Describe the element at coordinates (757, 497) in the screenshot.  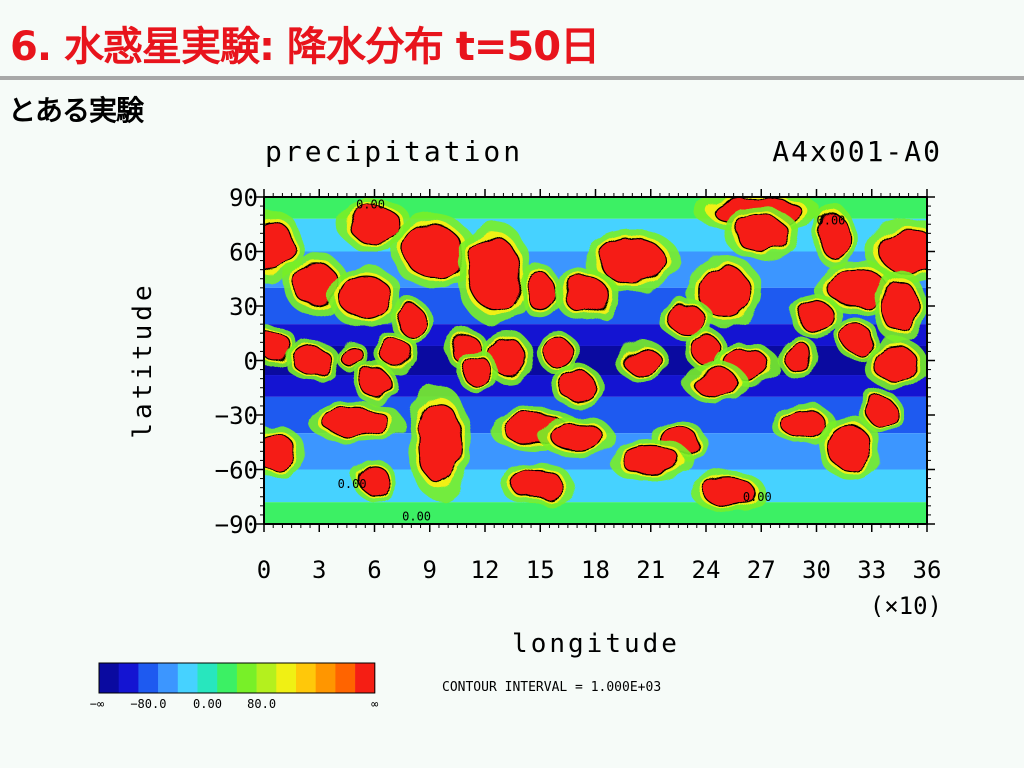
I see `contour-label-3: 0.00` at that location.